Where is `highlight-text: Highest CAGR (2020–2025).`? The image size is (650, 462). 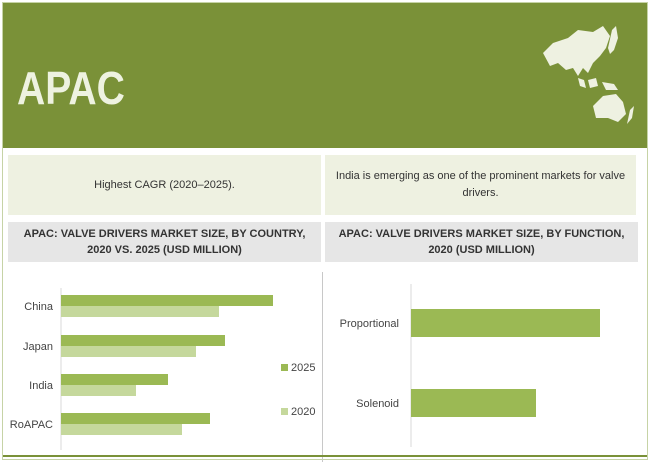
highlight-text: Highest CAGR (2020–2025). is located at coordinates (164, 184).